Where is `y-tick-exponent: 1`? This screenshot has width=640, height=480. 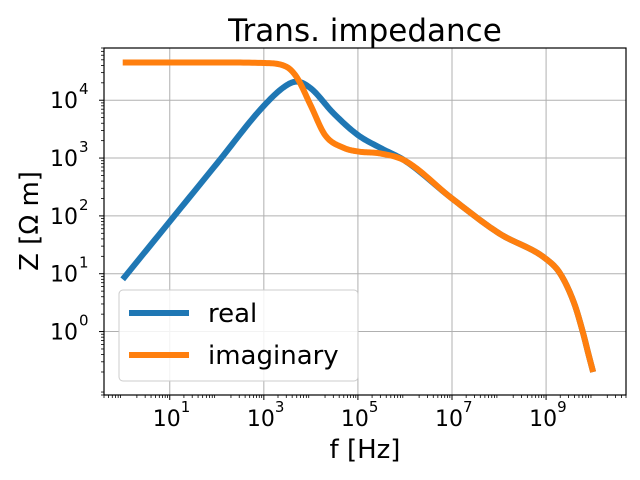
y-tick-exponent: 1 is located at coordinates (84, 263).